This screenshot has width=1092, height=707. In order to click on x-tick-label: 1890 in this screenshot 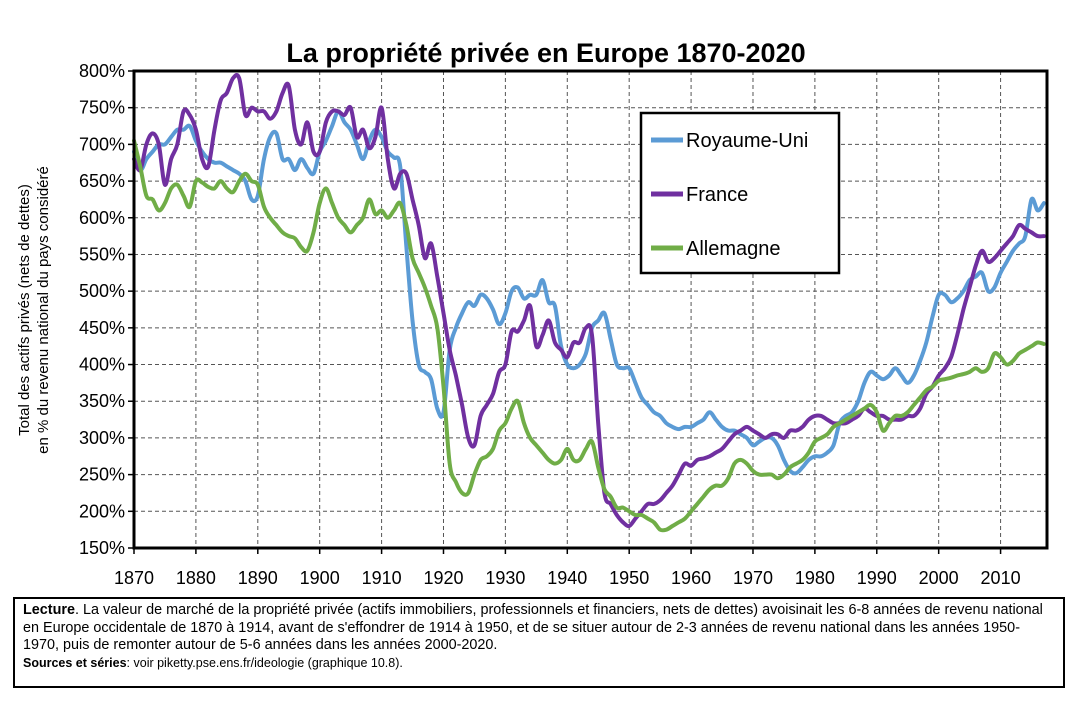, I will do `click(258, 578)`.